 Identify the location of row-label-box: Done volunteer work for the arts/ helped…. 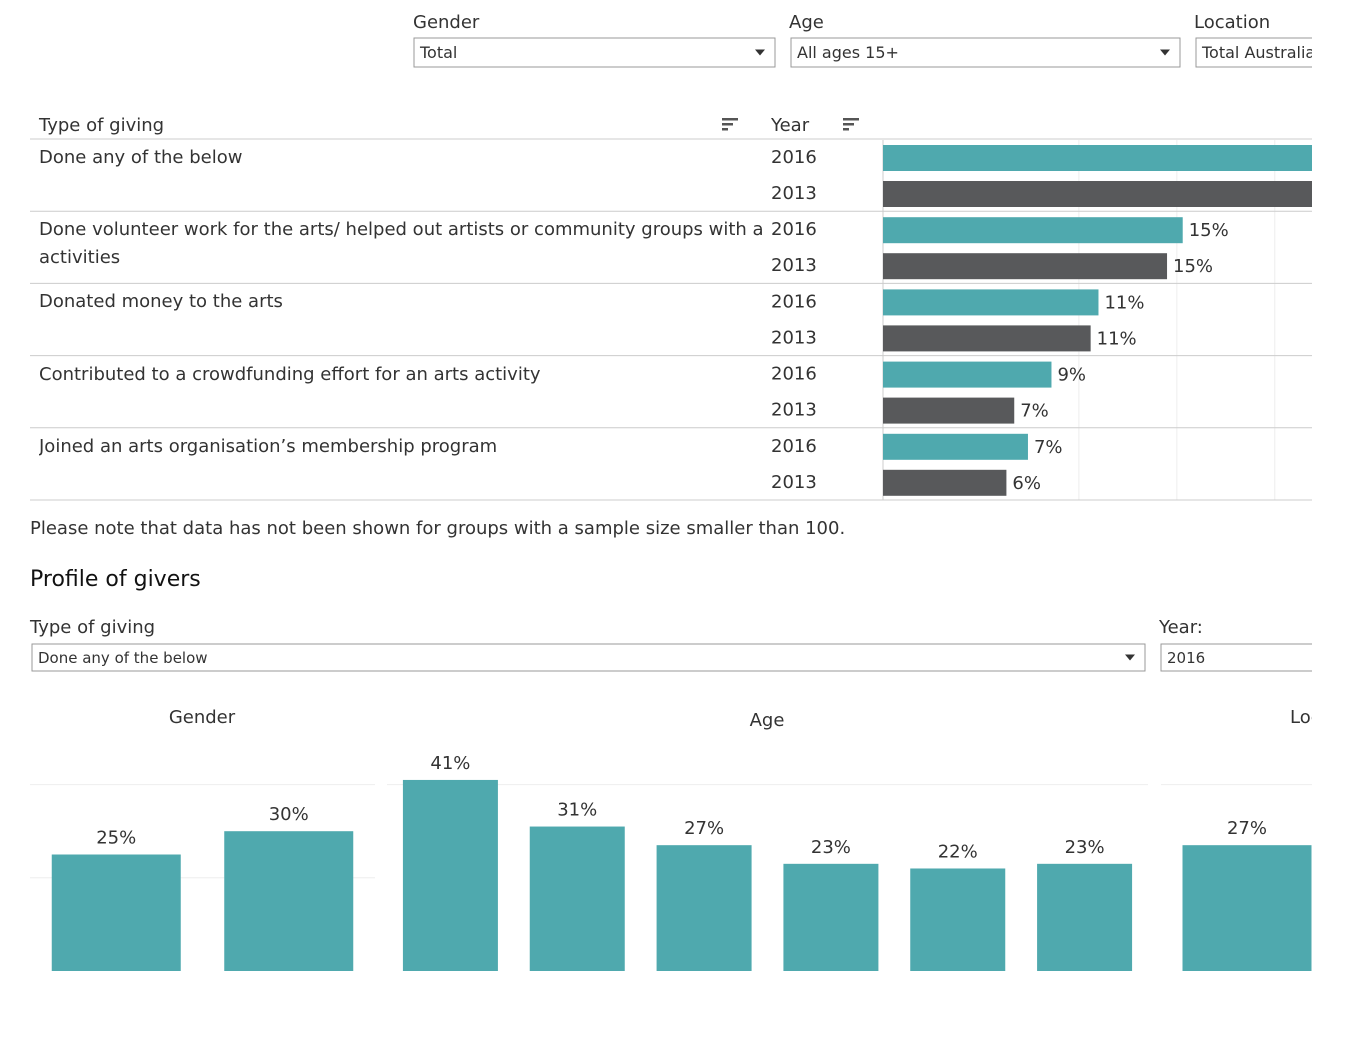
(401, 244).